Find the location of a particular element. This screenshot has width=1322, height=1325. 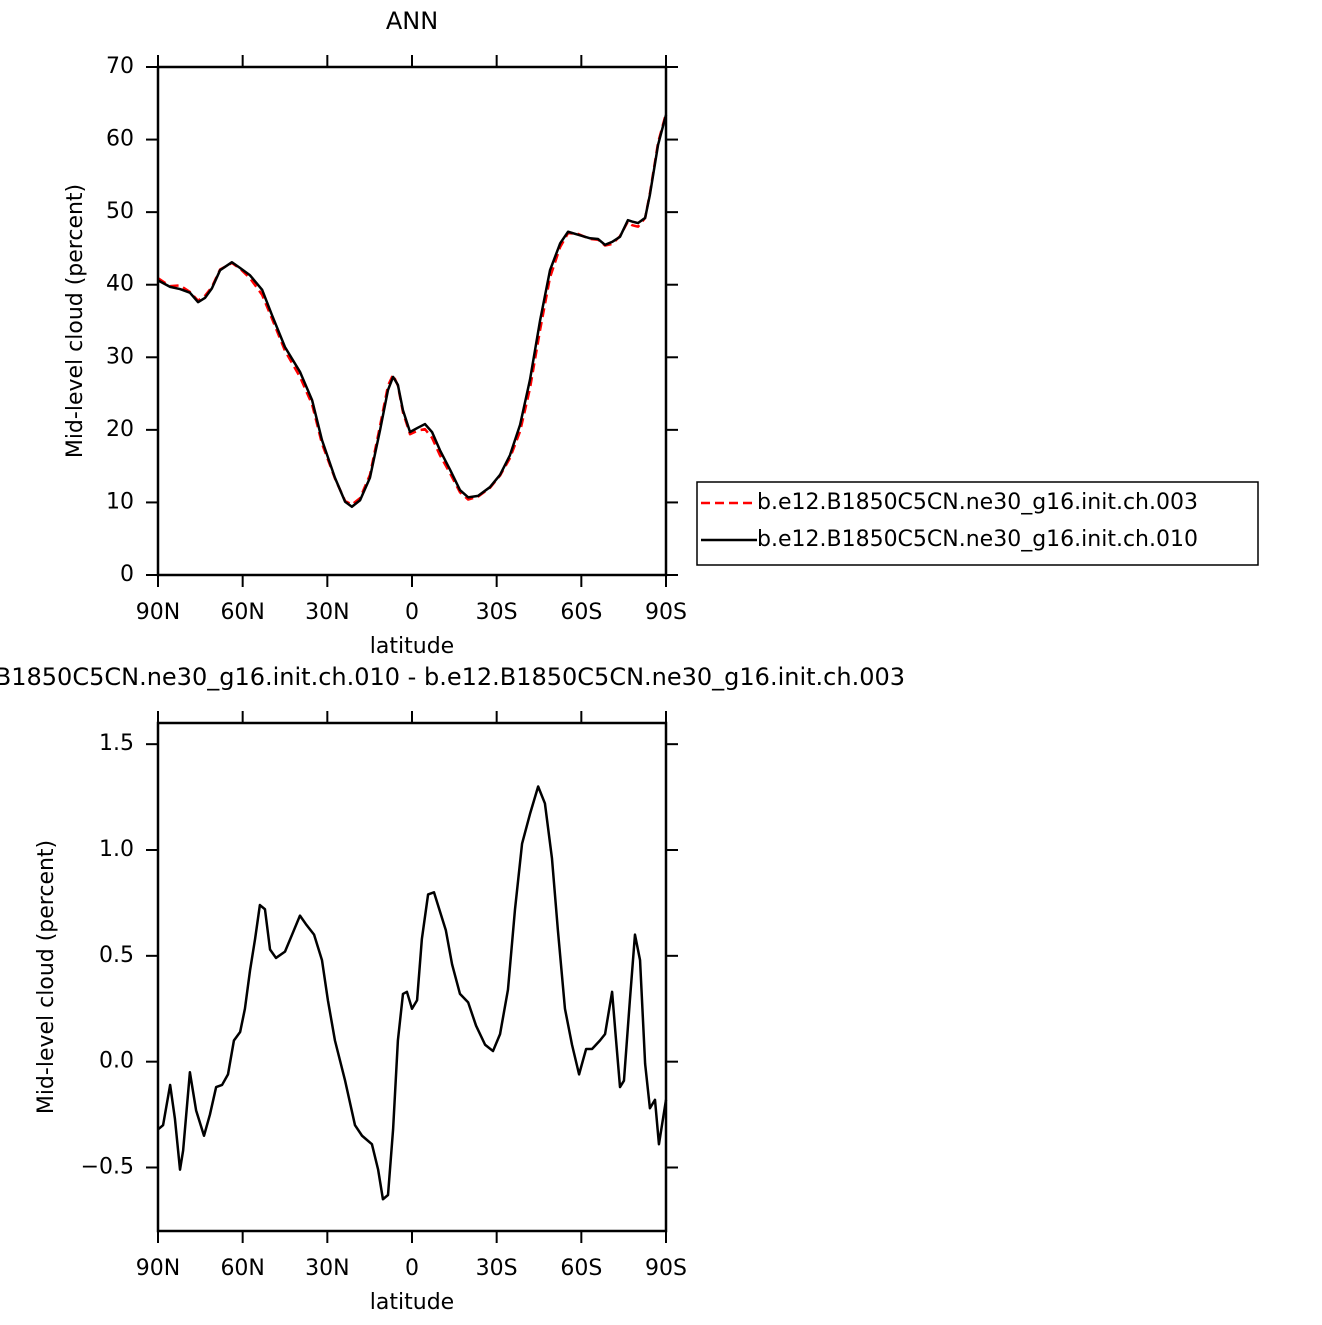

y-tick-label: 50 is located at coordinates (120, 211).